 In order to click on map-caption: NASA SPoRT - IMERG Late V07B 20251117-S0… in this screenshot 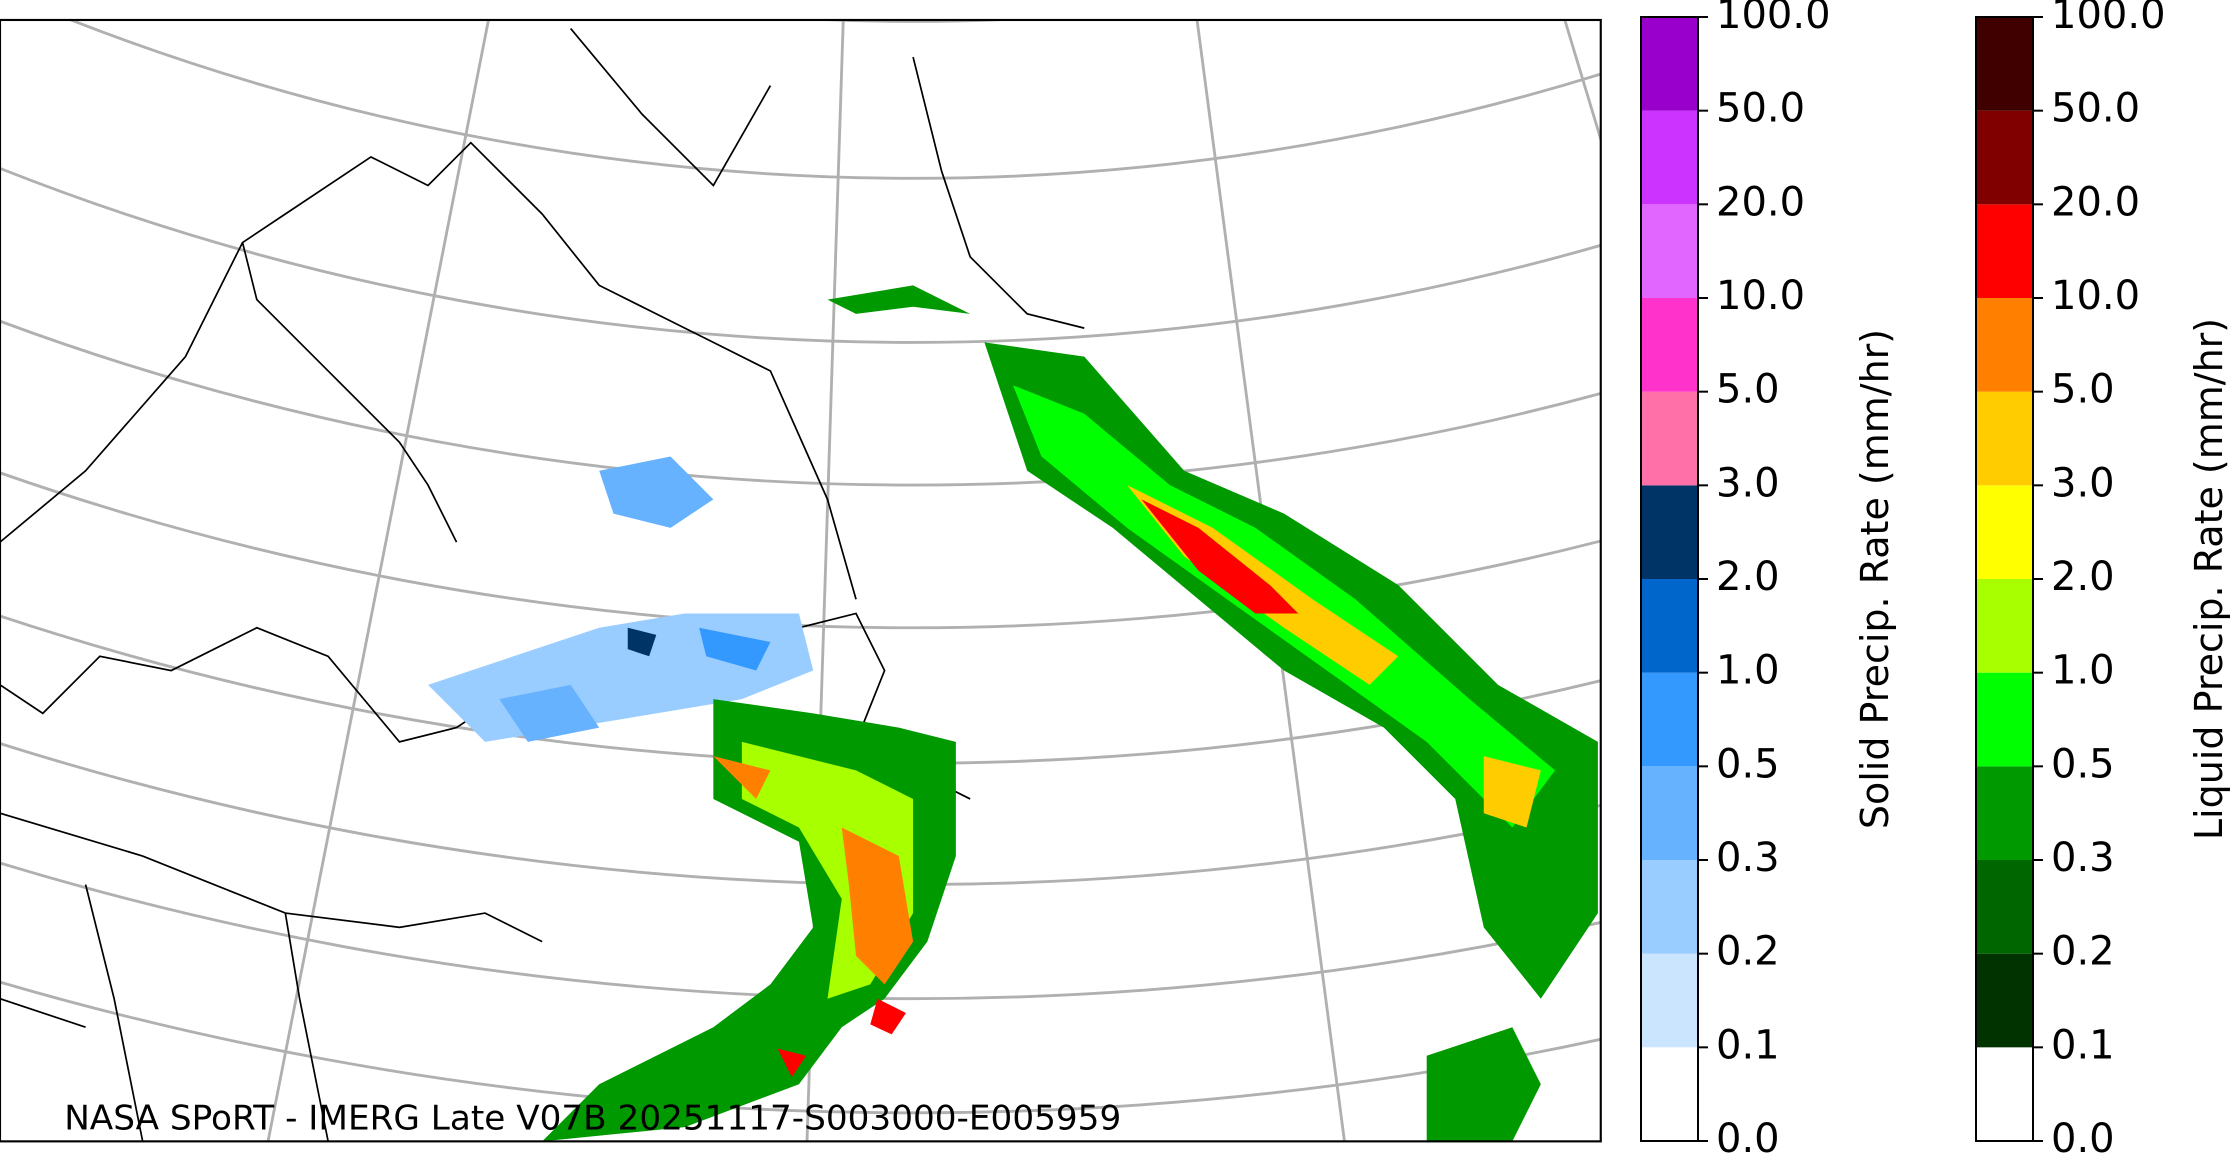, I will do `click(592, 1118)`.